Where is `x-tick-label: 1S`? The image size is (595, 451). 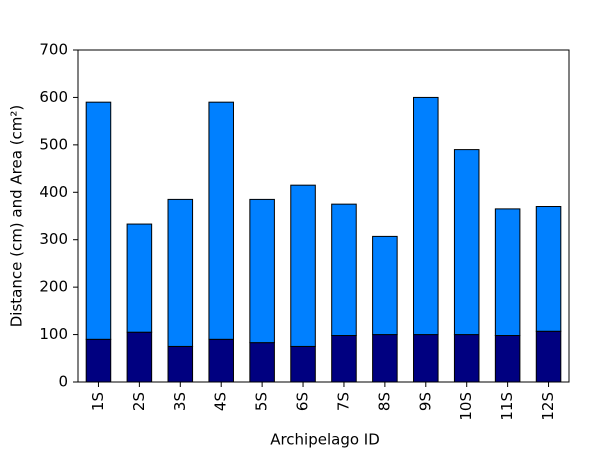
x-tick-label: 1S is located at coordinates (98, 401).